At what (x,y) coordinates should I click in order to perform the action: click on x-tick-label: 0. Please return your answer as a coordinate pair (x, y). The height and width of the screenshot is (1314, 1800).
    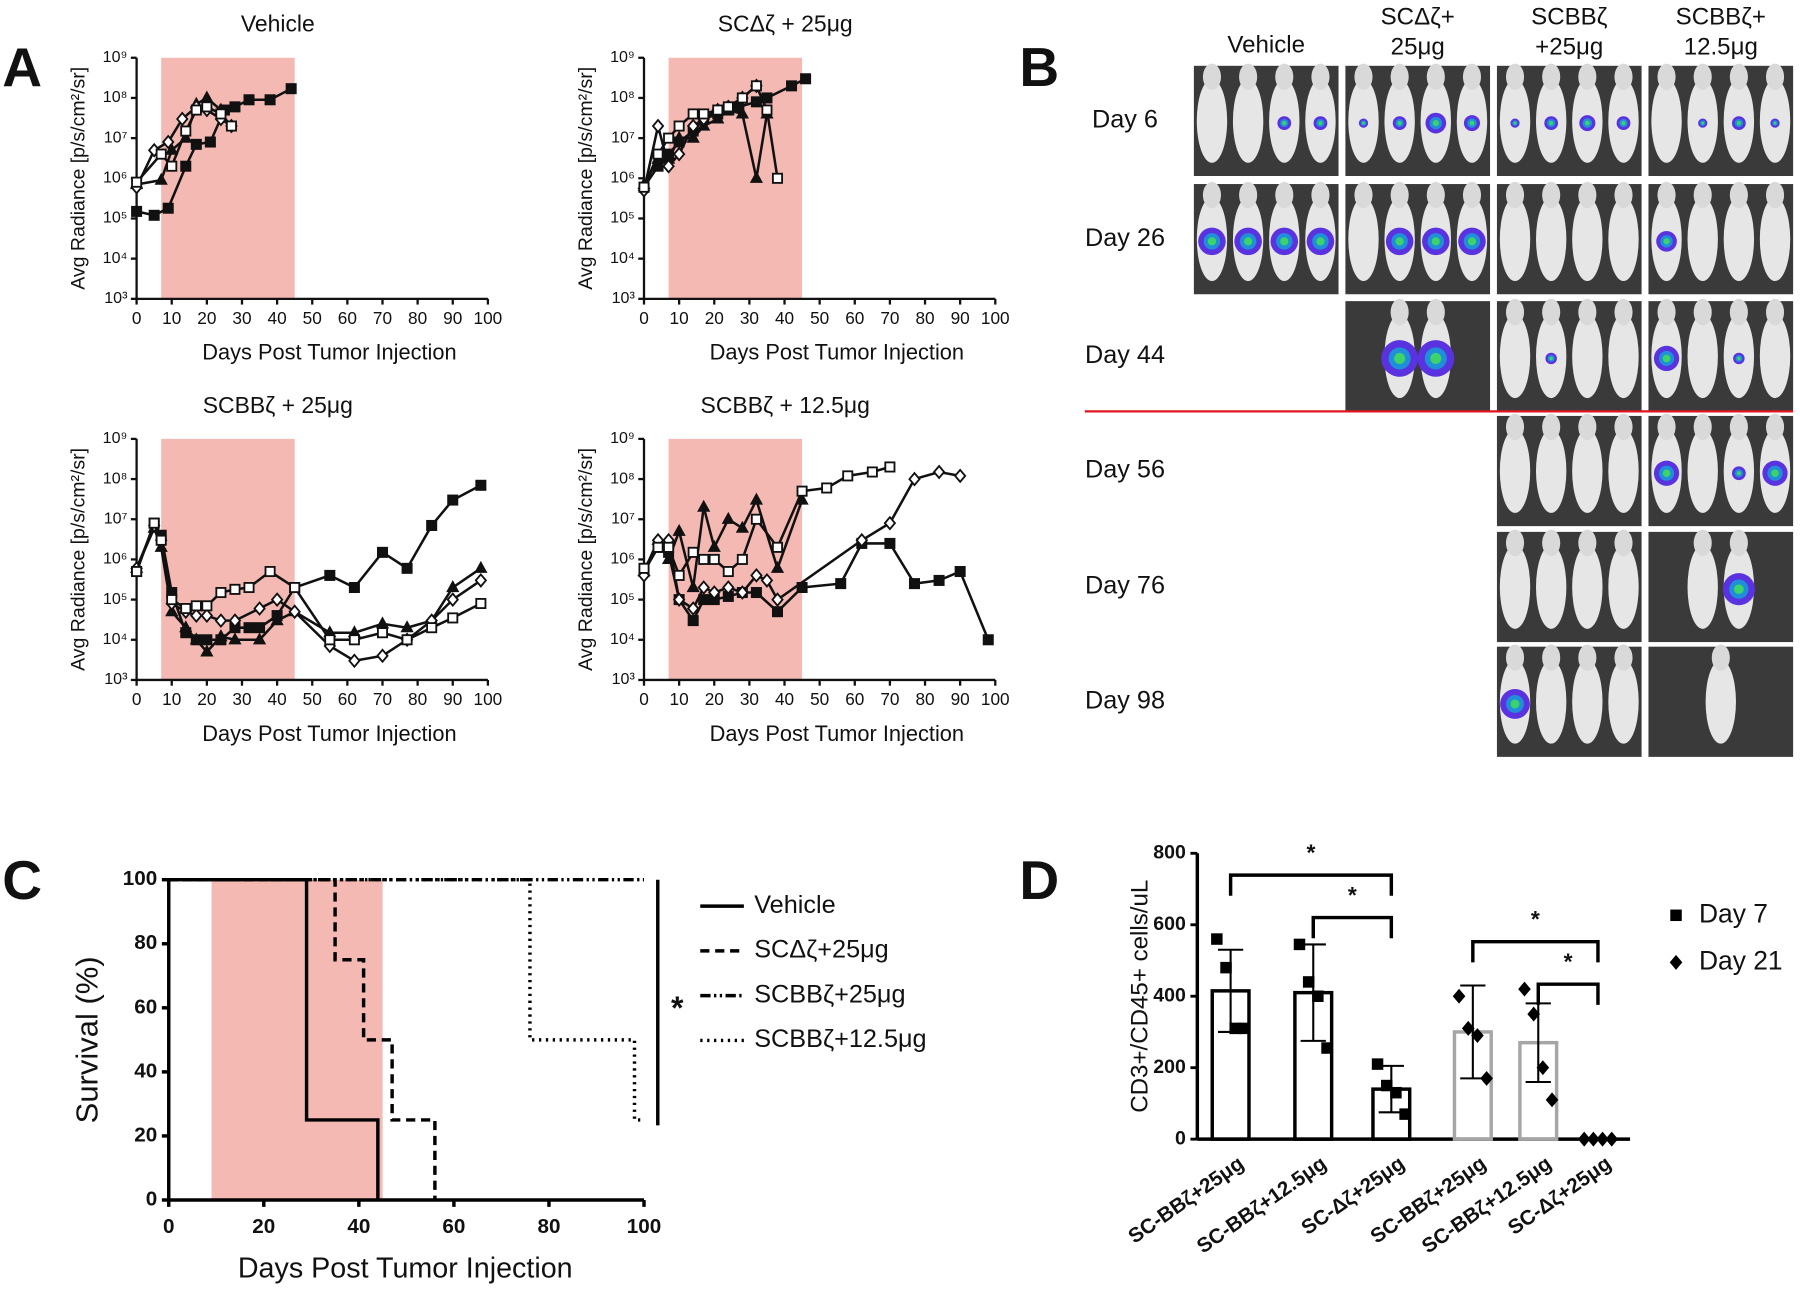
    Looking at the image, I should click on (137, 699).